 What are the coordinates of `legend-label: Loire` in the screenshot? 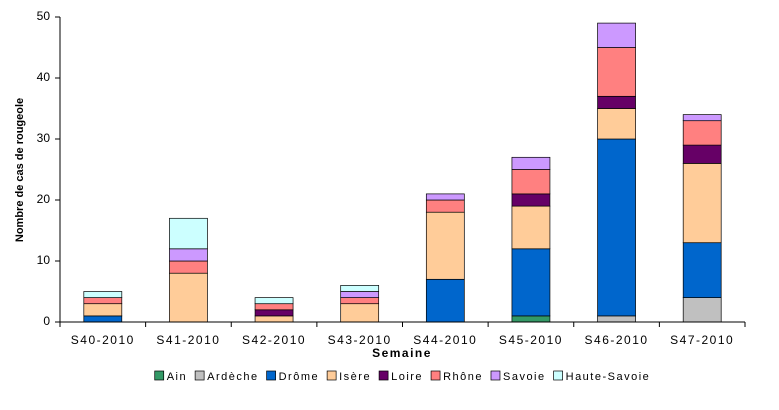 It's located at (407, 377).